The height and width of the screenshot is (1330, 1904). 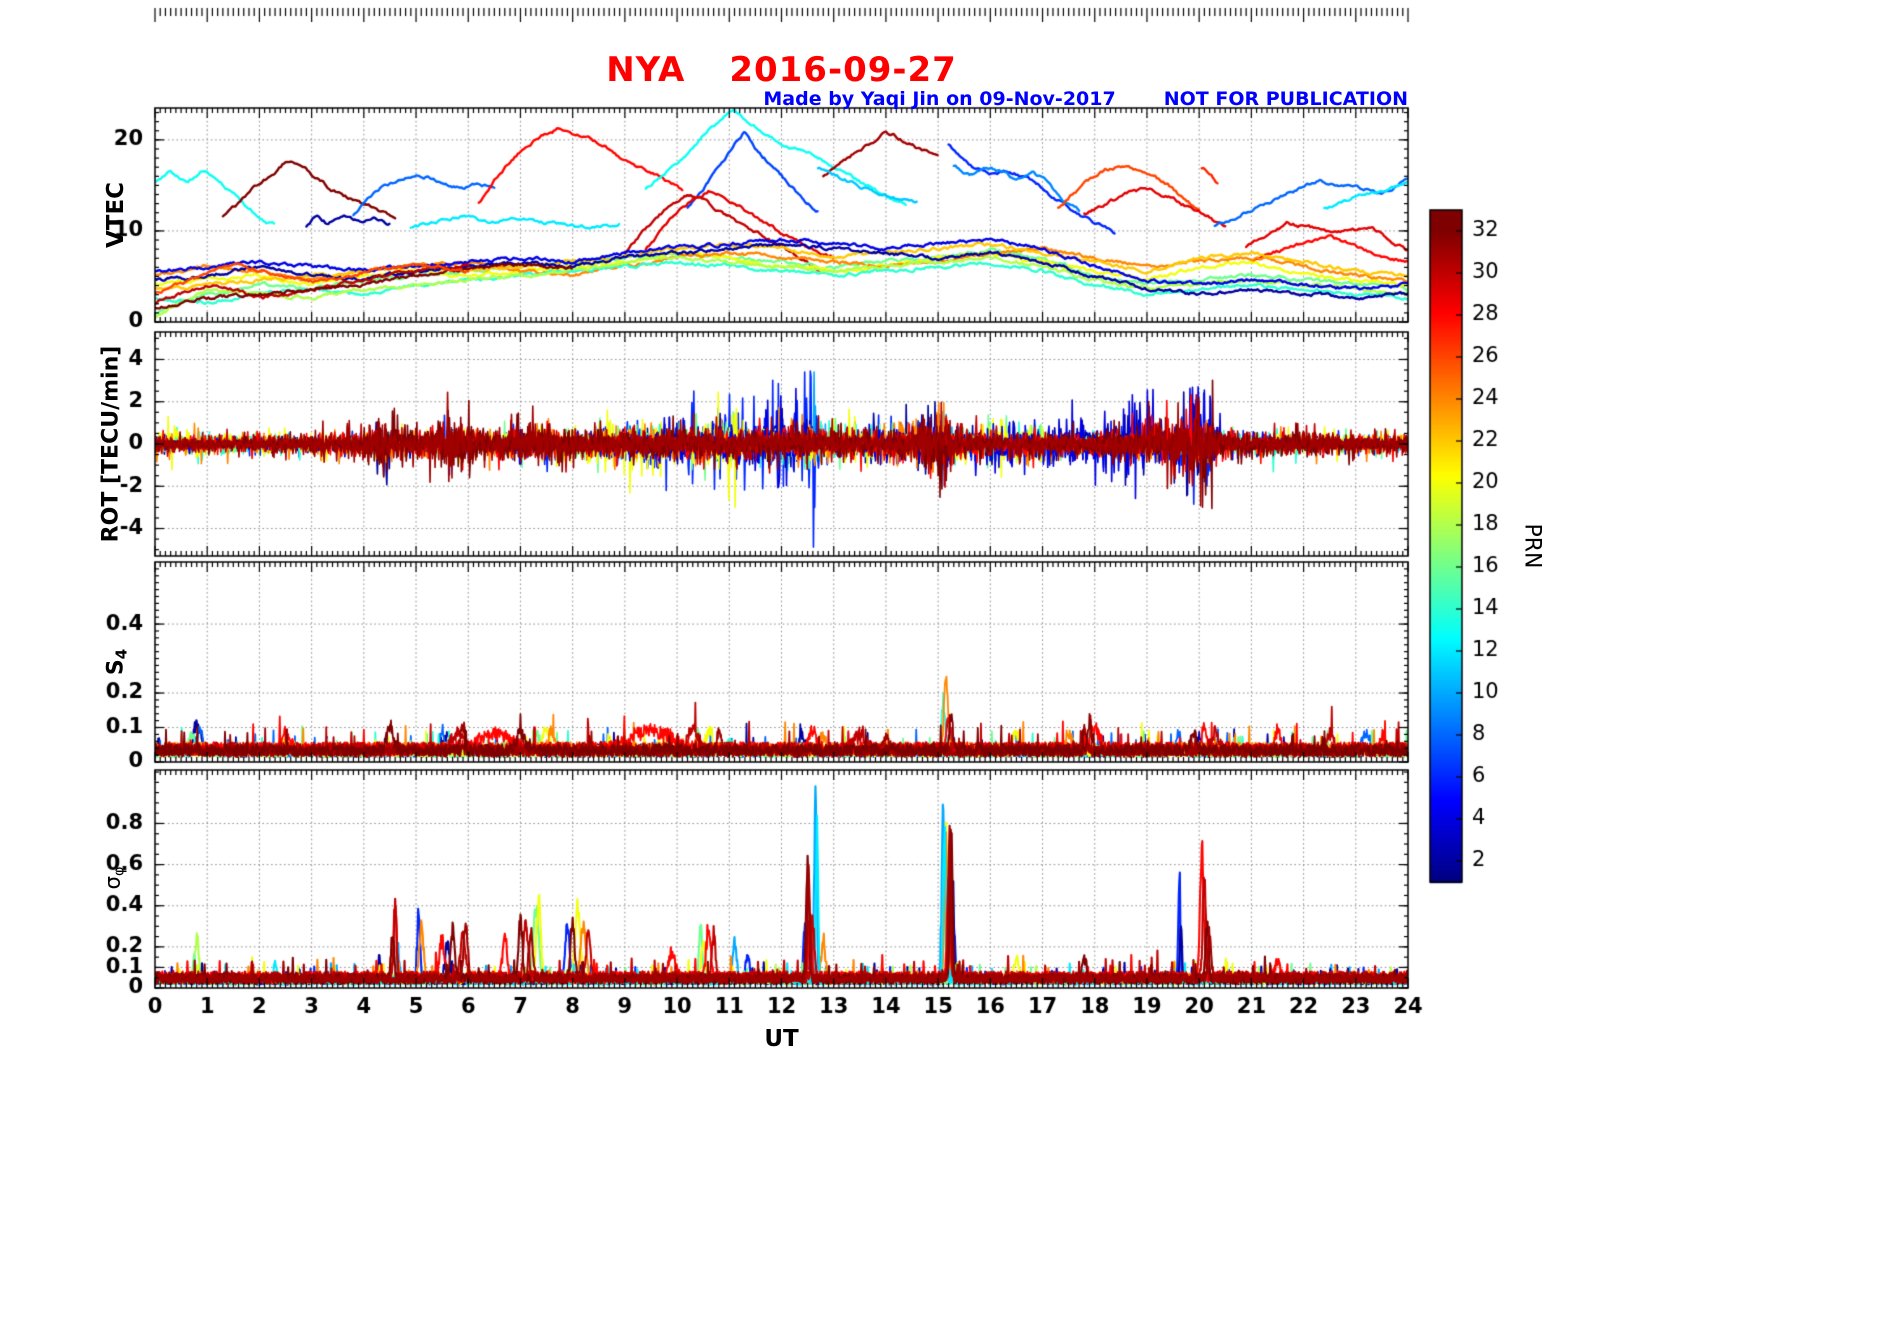 I want to click on station-name: NYA, so click(x=646, y=70).